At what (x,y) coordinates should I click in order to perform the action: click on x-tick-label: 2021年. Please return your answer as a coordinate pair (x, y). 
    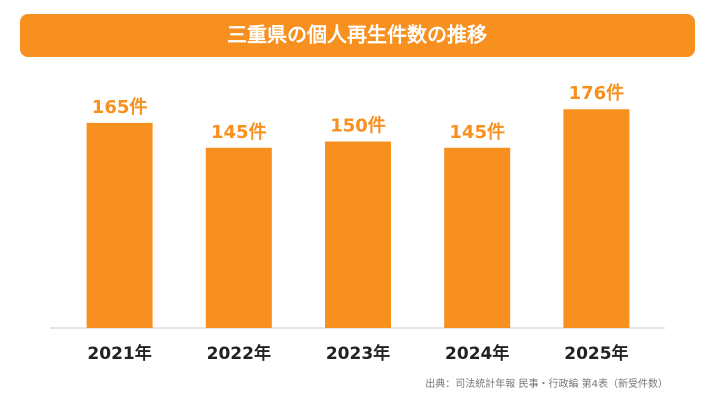
    Looking at the image, I should click on (119, 353).